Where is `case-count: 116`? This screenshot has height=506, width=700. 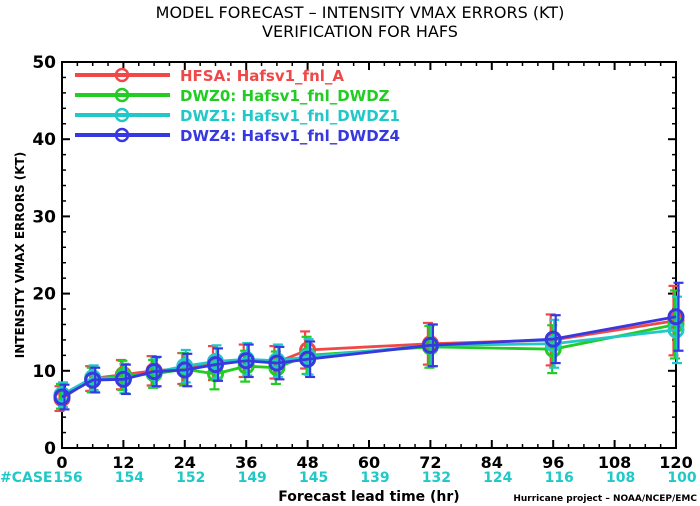
case-count: 116 is located at coordinates (559, 478).